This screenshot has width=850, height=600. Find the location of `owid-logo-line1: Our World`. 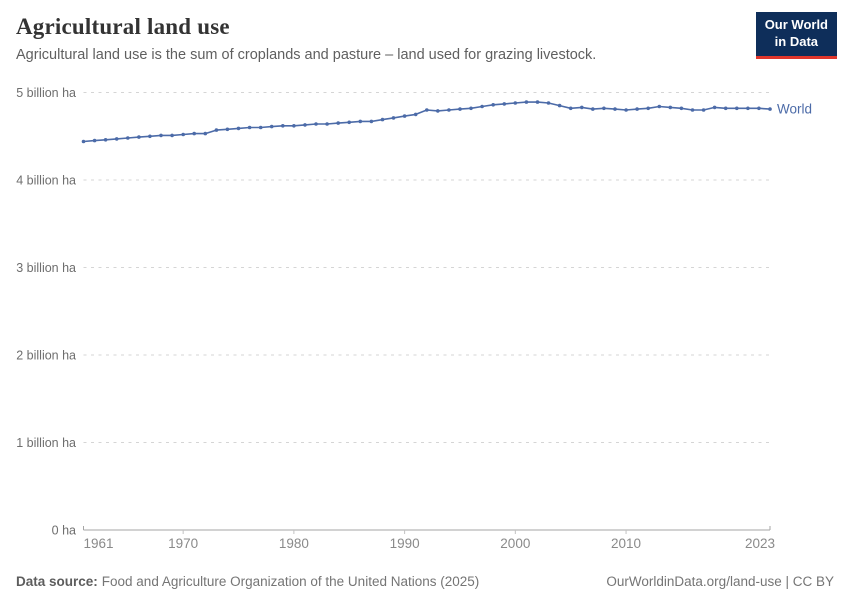

owid-logo-line1: Our World is located at coordinates (796, 24).